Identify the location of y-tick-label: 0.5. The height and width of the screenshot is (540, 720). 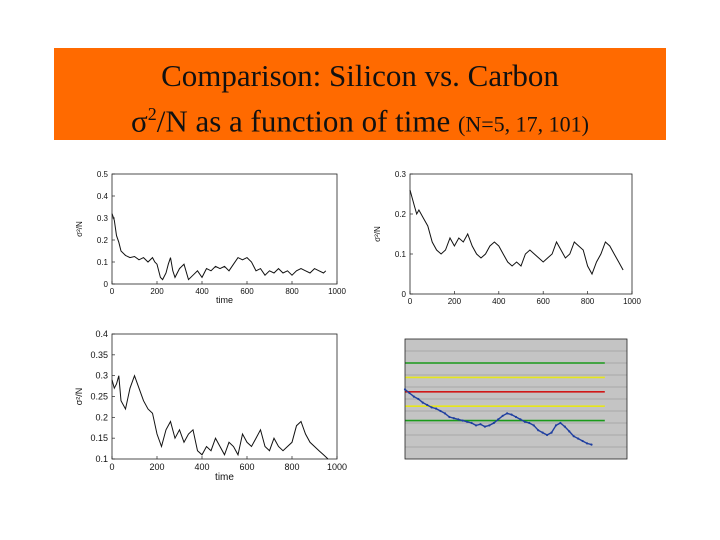
(103, 174).